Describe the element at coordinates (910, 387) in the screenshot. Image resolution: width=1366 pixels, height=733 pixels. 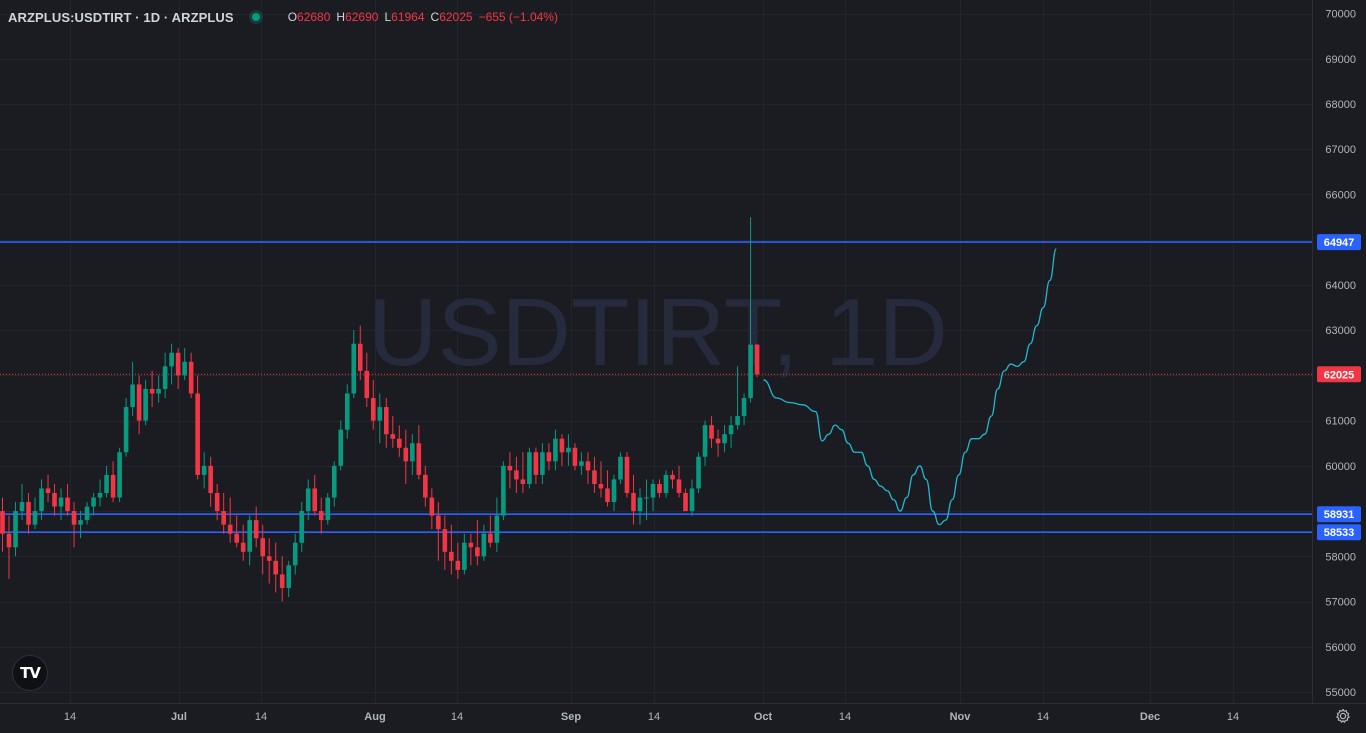
I see `projection-line` at that location.